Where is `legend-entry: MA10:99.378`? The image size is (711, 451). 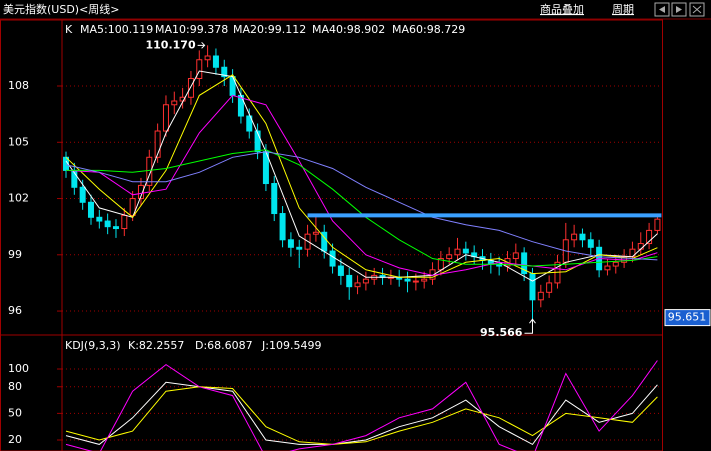 legend-entry: MA10:99.378 is located at coordinates (191, 29).